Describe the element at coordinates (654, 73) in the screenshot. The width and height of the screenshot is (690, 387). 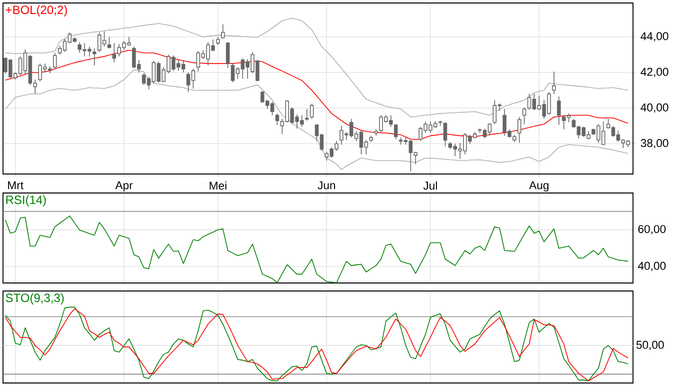
I see `y-tick-label: 42,00` at that location.